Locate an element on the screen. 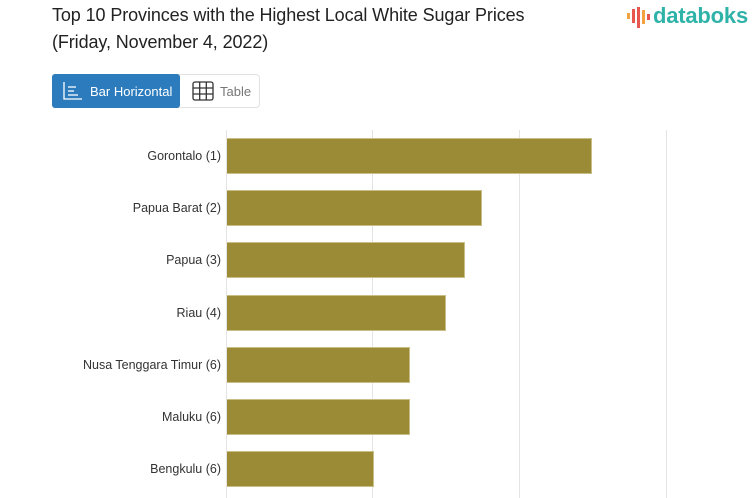  bar-horizontal-button: Bar Horizontal is located at coordinates (116, 91).